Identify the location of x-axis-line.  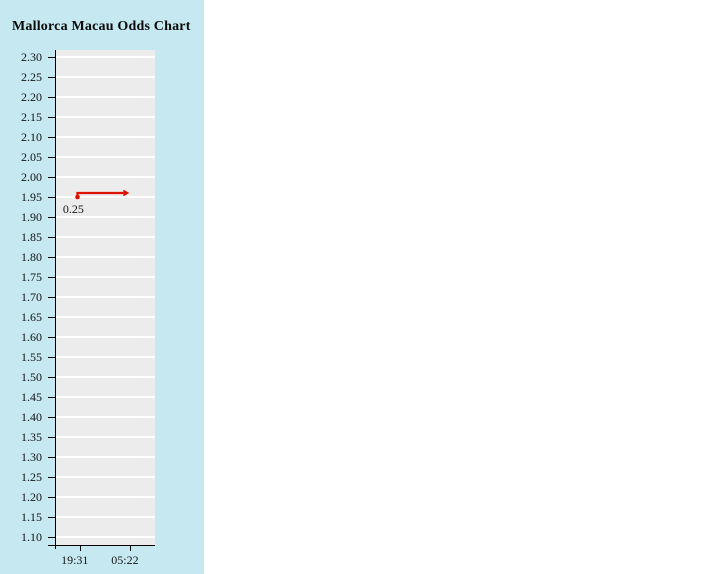
(101, 545).